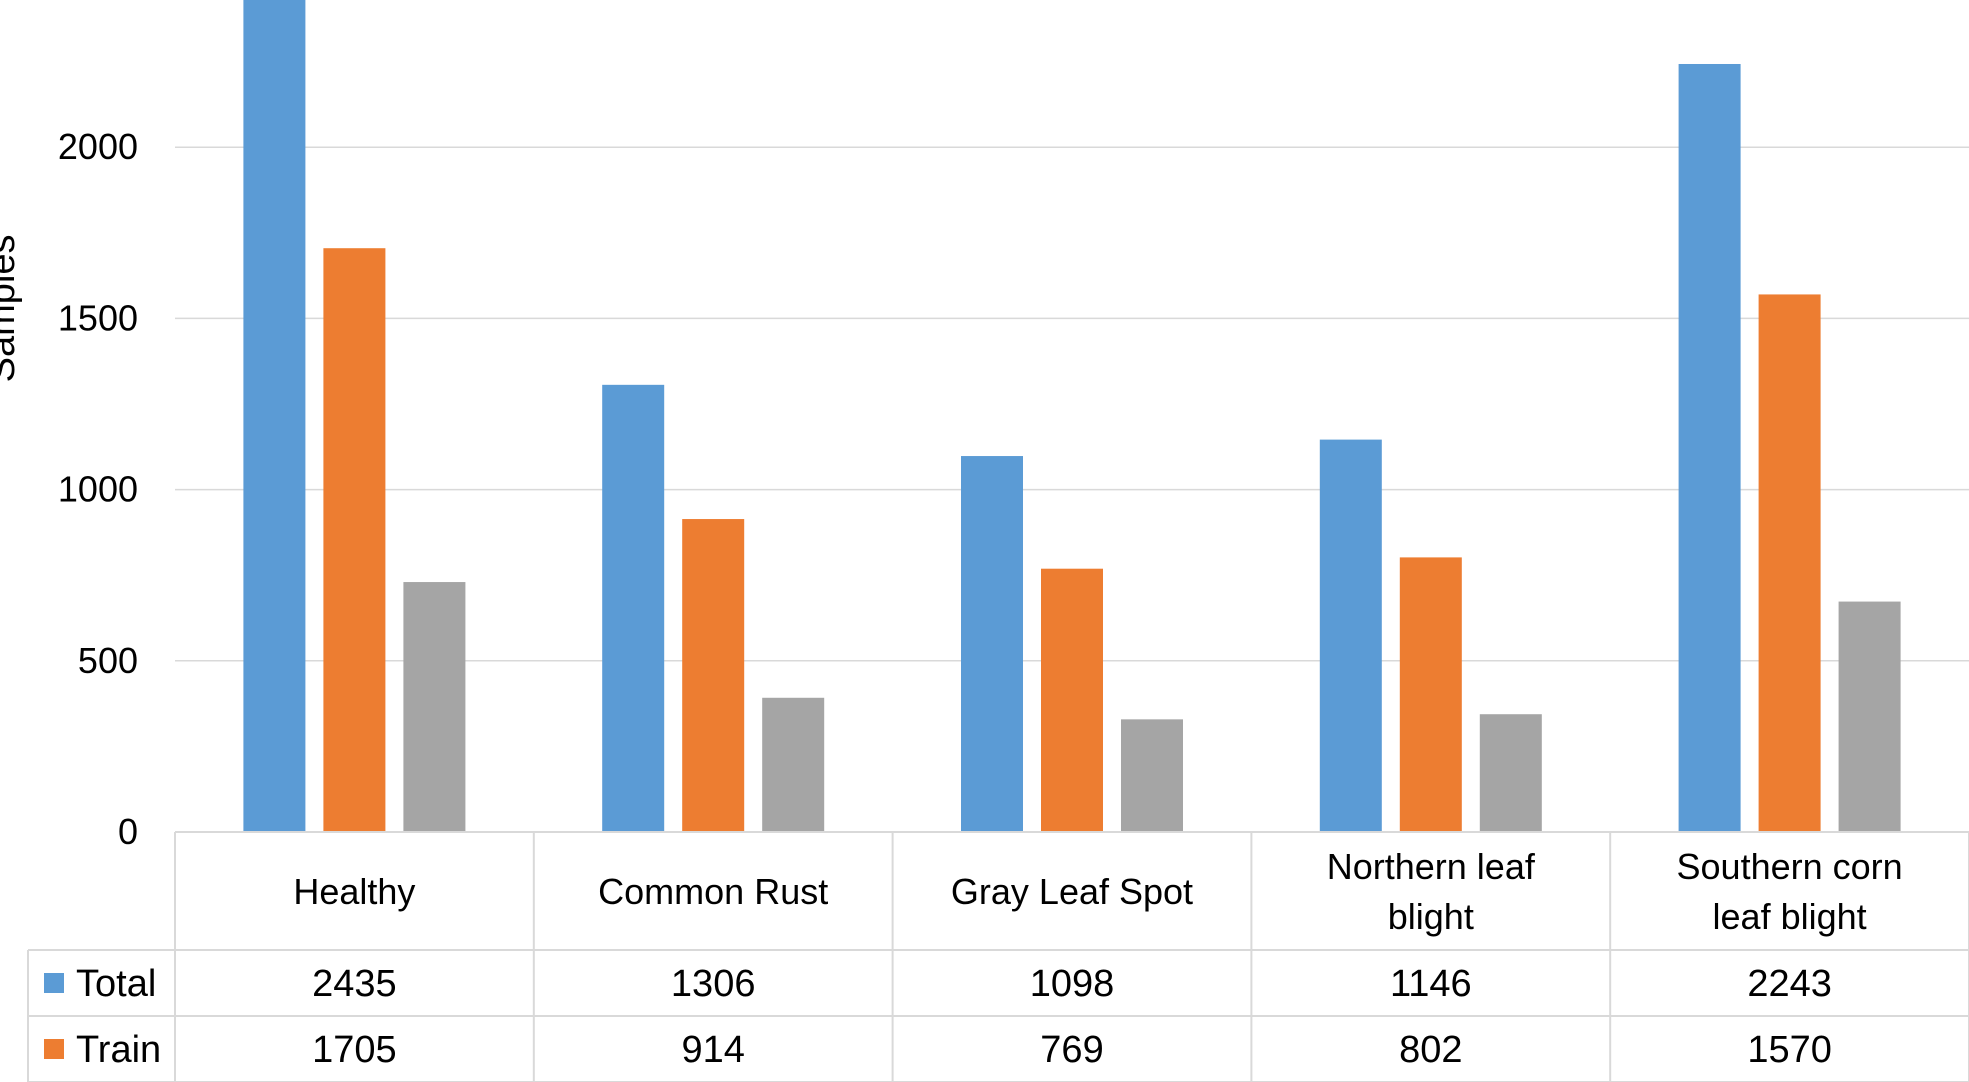  I want to click on category-label: leaf blight, so click(1790, 916).